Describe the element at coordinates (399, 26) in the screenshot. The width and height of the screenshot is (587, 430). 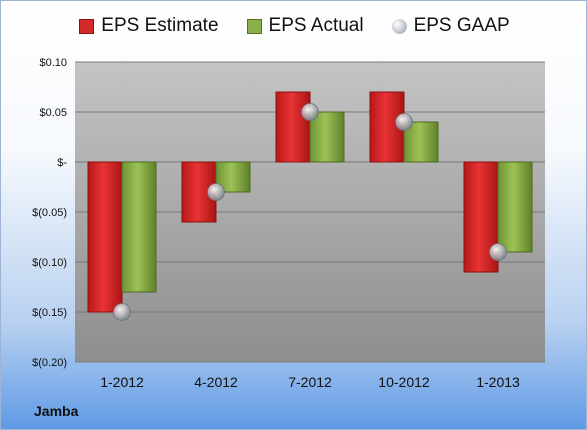
I see `legend-swatch-eps-gaap` at that location.